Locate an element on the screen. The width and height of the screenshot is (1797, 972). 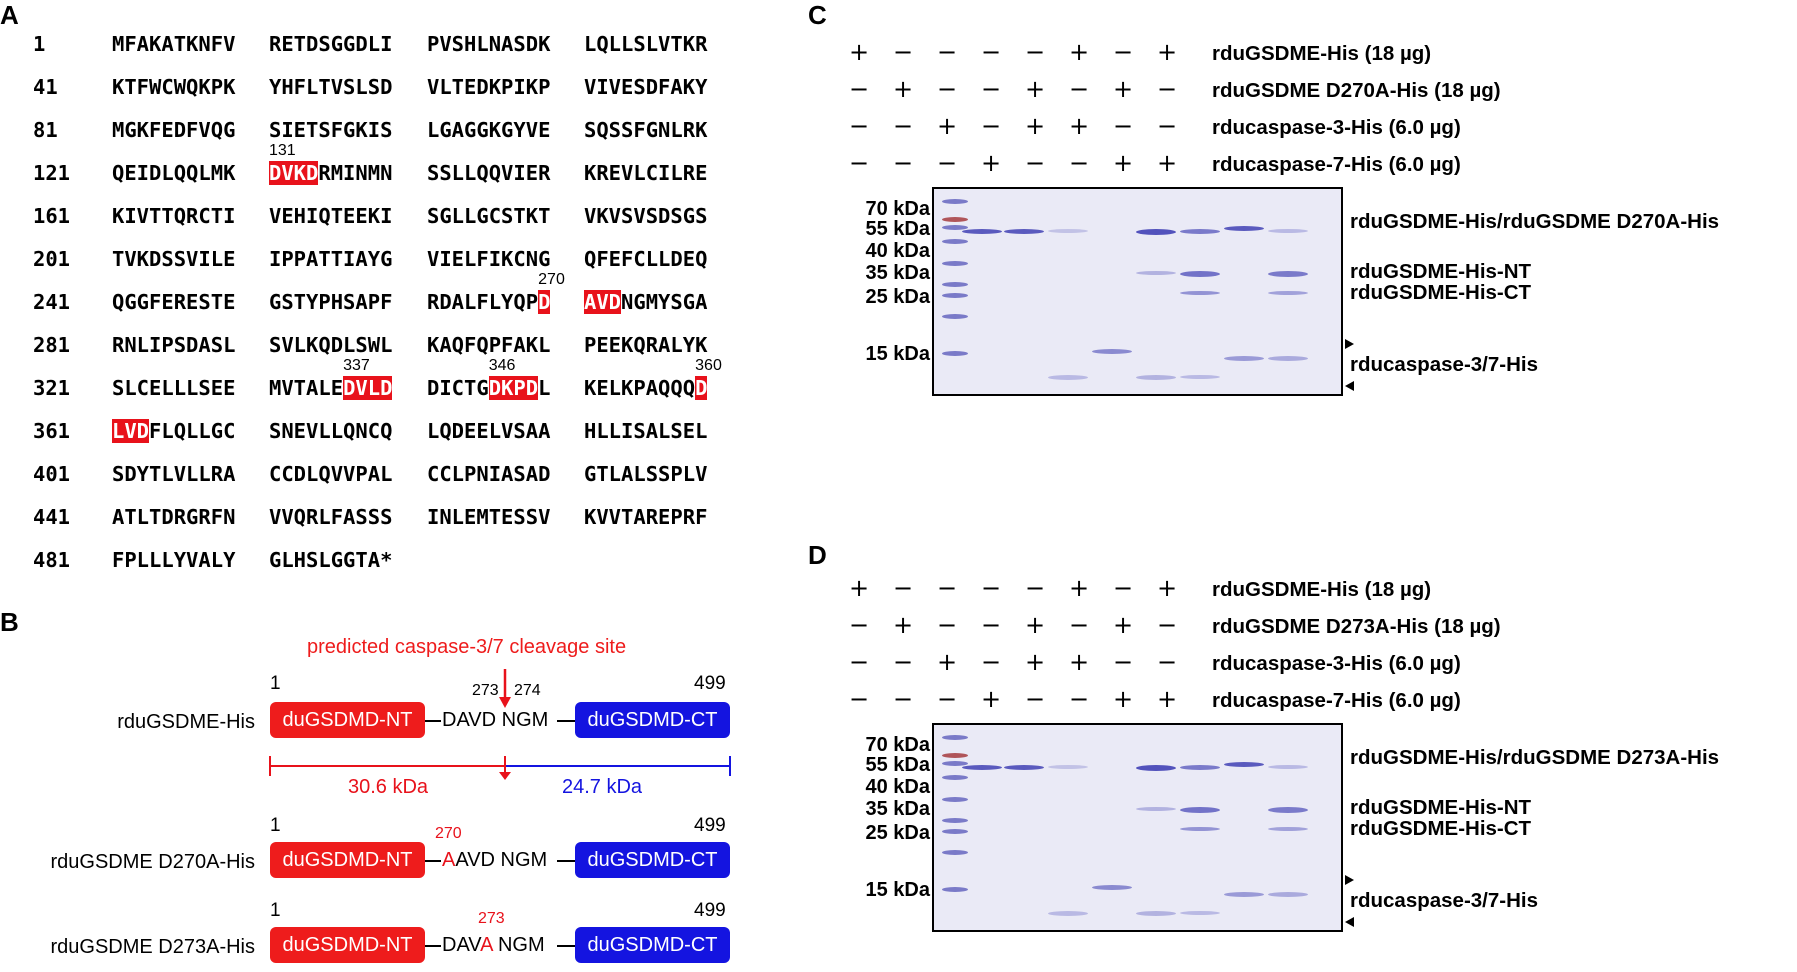
linker-rest: NGM is located at coordinates (518, 945).